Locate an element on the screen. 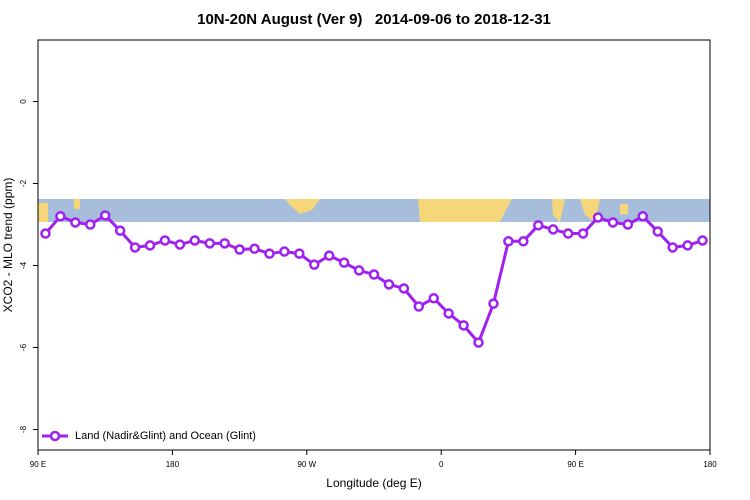 The width and height of the screenshot is (750, 500). y-tick-label: -4 is located at coordinates (23, 265).